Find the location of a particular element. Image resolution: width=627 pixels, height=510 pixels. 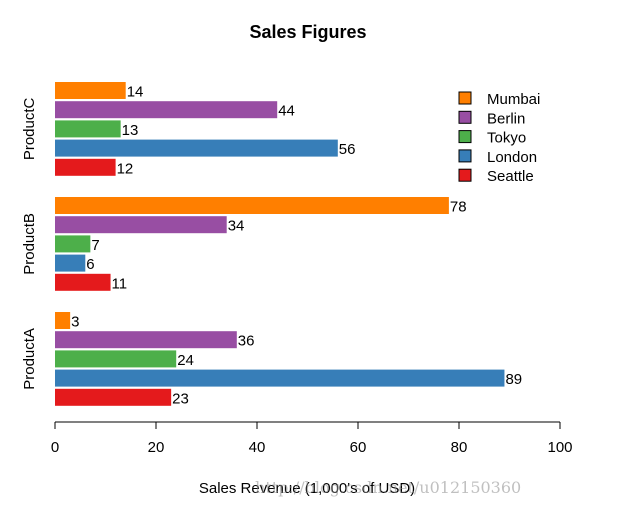

chart-title: Sales Figures is located at coordinates (307, 32).